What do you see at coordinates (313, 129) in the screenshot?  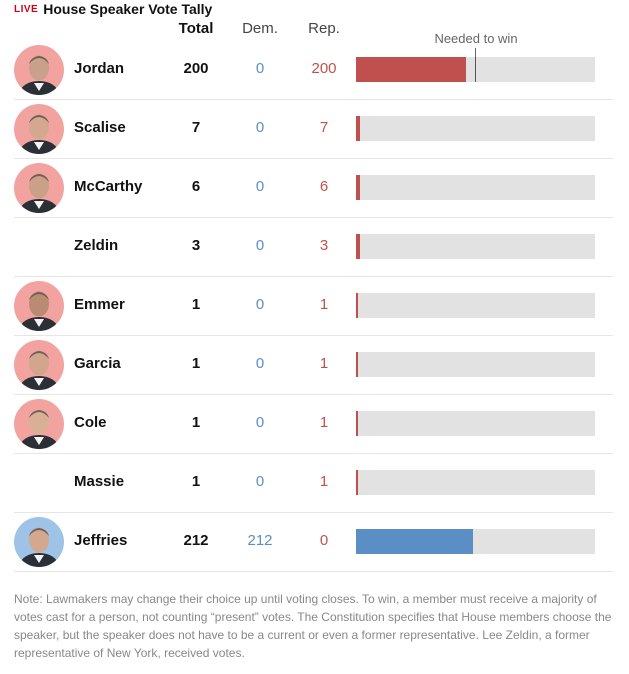 I see `table-row: Scalise 7 0 7` at bounding box center [313, 129].